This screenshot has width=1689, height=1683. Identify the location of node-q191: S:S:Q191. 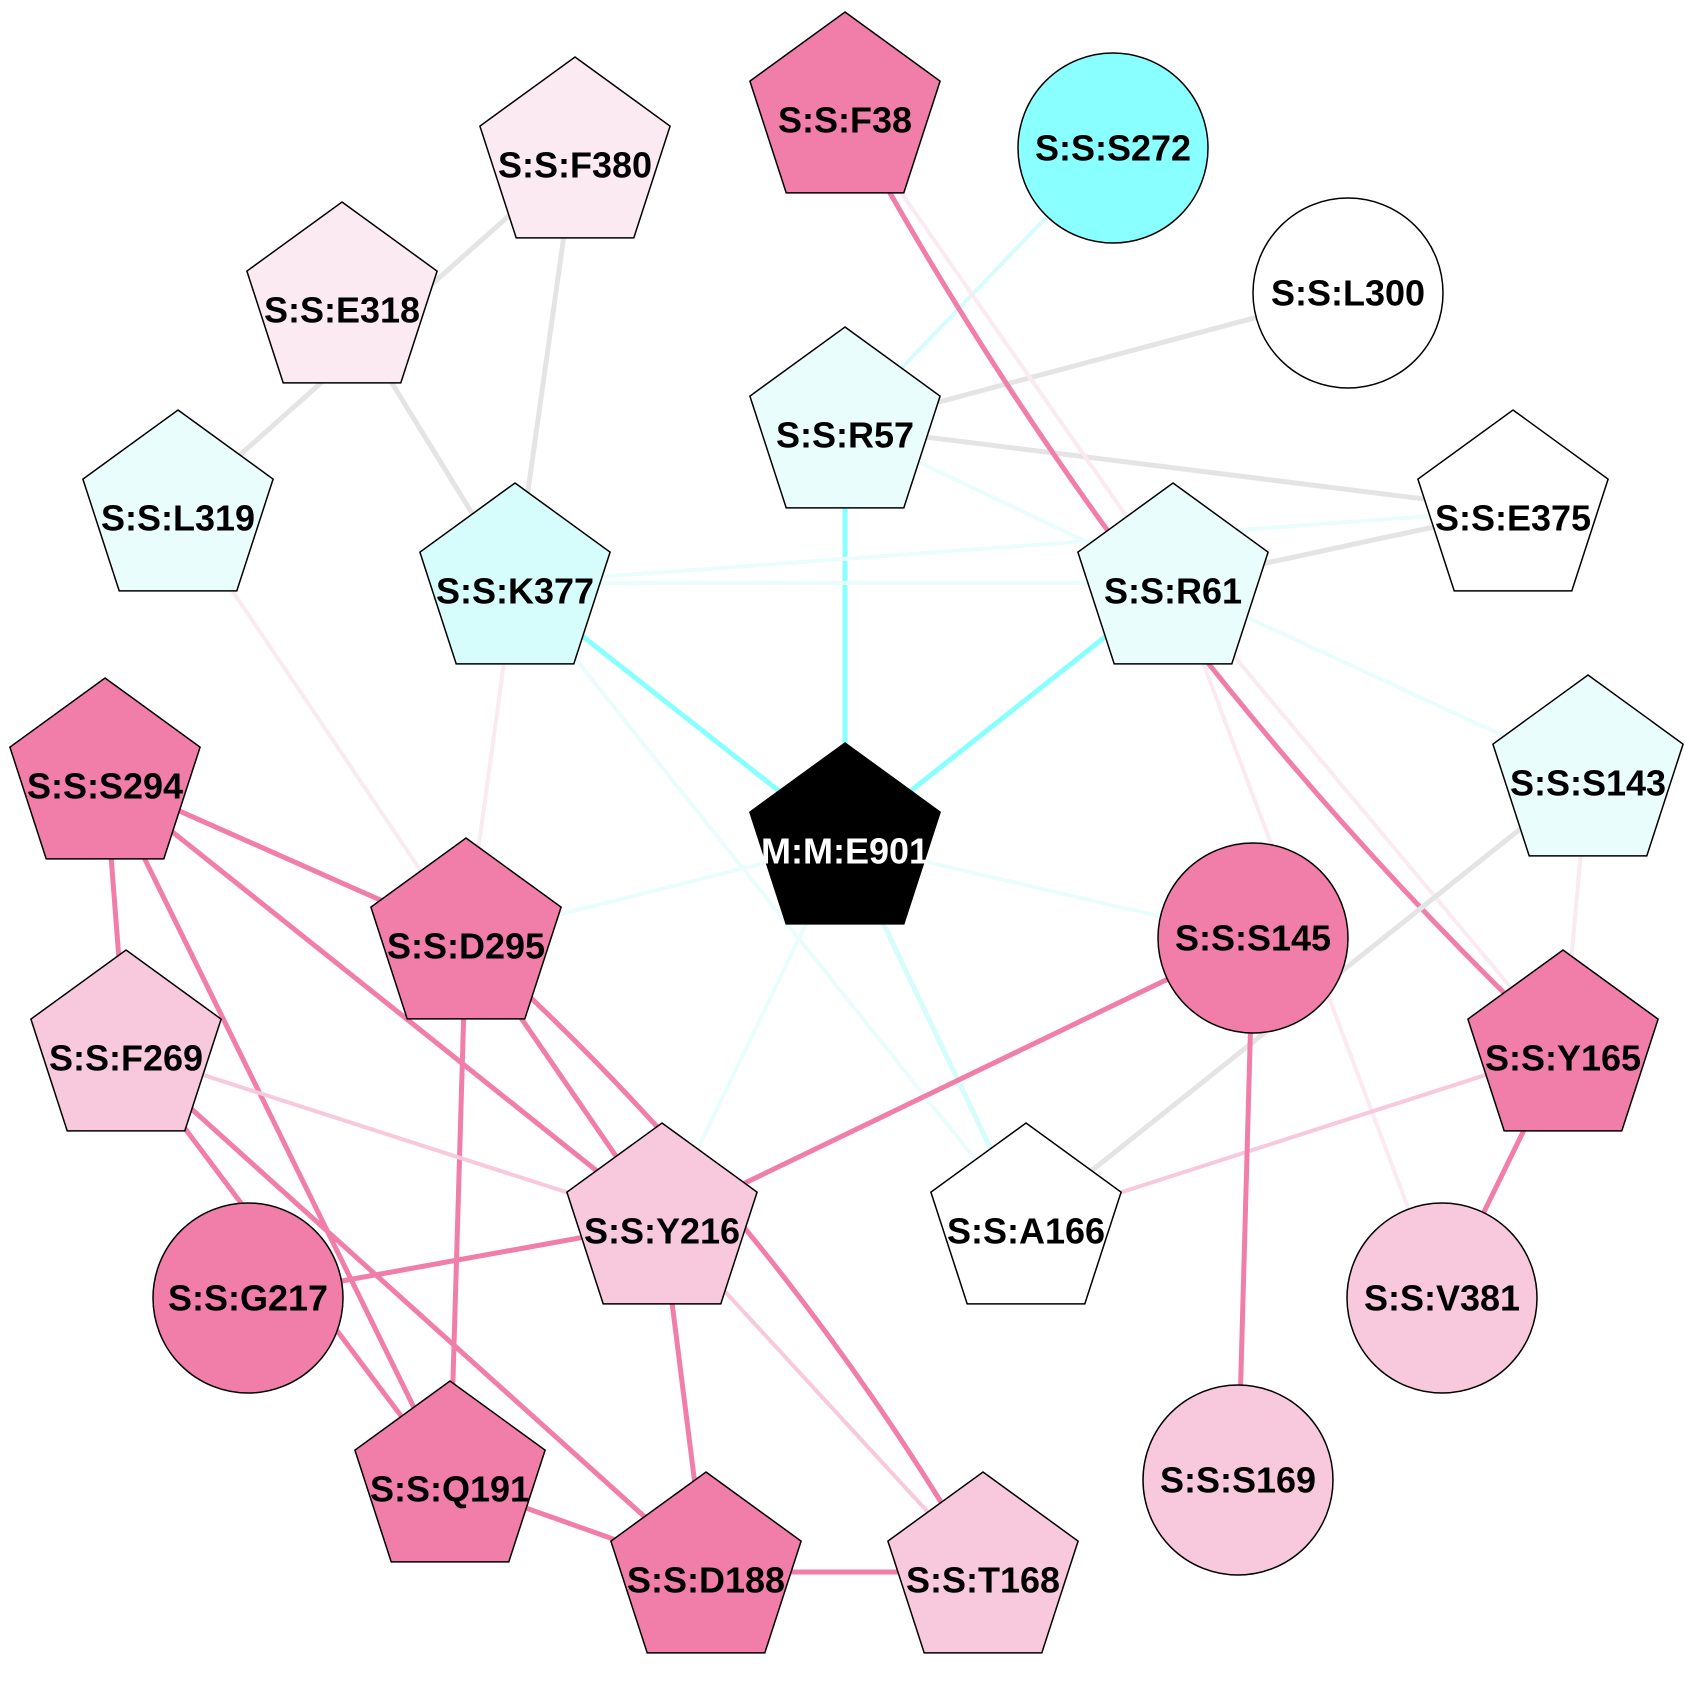
(450, 1471).